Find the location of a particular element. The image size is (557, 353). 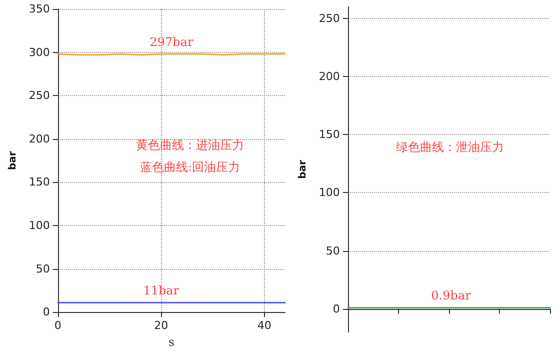

annotation: 11bar is located at coordinates (161, 291).